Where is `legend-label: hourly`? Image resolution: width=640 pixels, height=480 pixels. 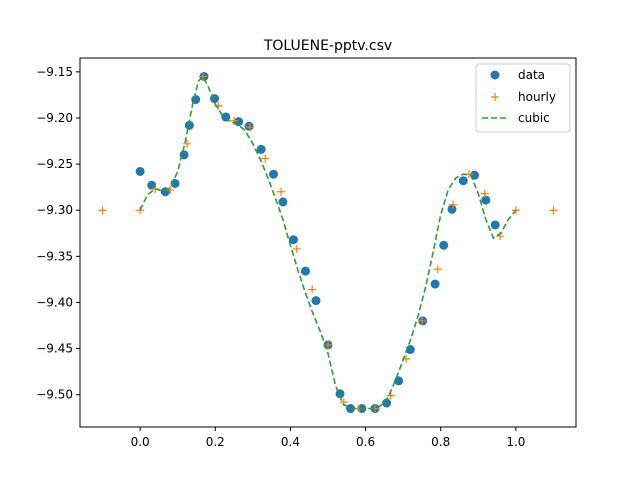
legend-label: hourly is located at coordinates (537, 97).